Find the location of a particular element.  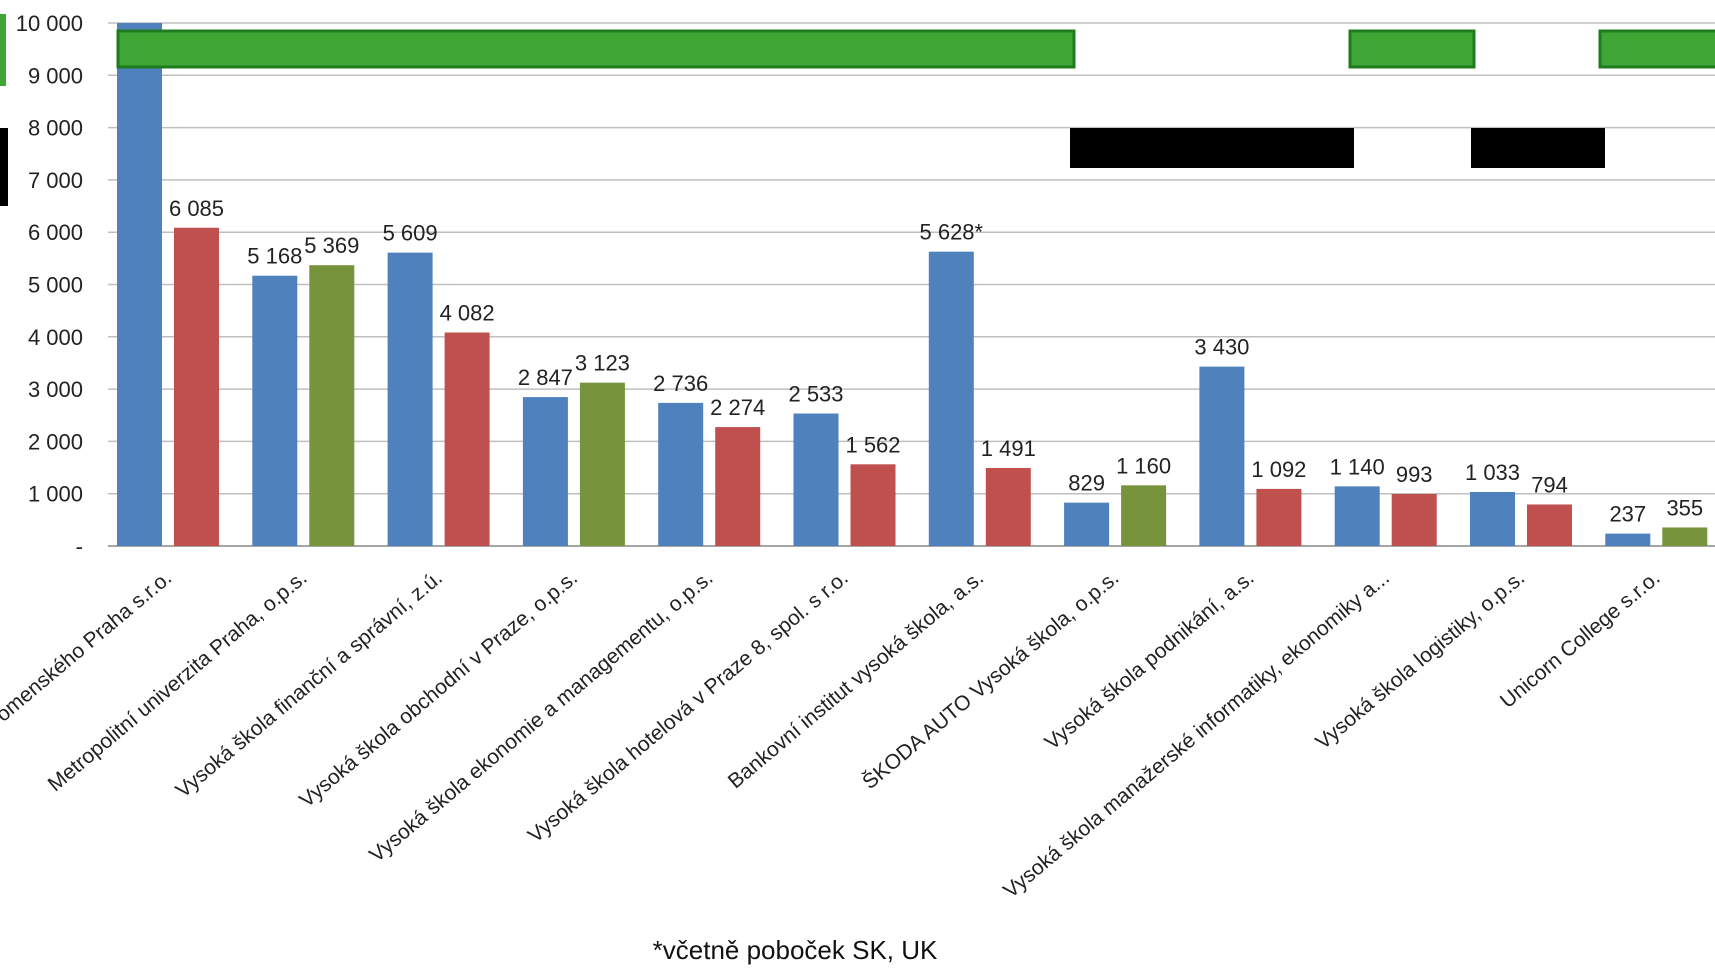

x-category-label: ŠKODA AUTO Vysoká škola, o.p.s. is located at coordinates (990, 680).